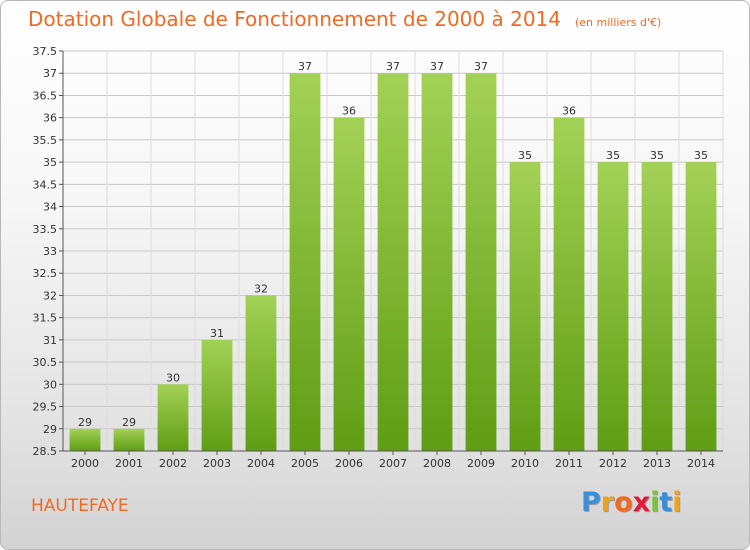 The width and height of the screenshot is (750, 550). Describe the element at coordinates (50, 73) in the screenshot. I see `y-tick-label: 37` at that location.